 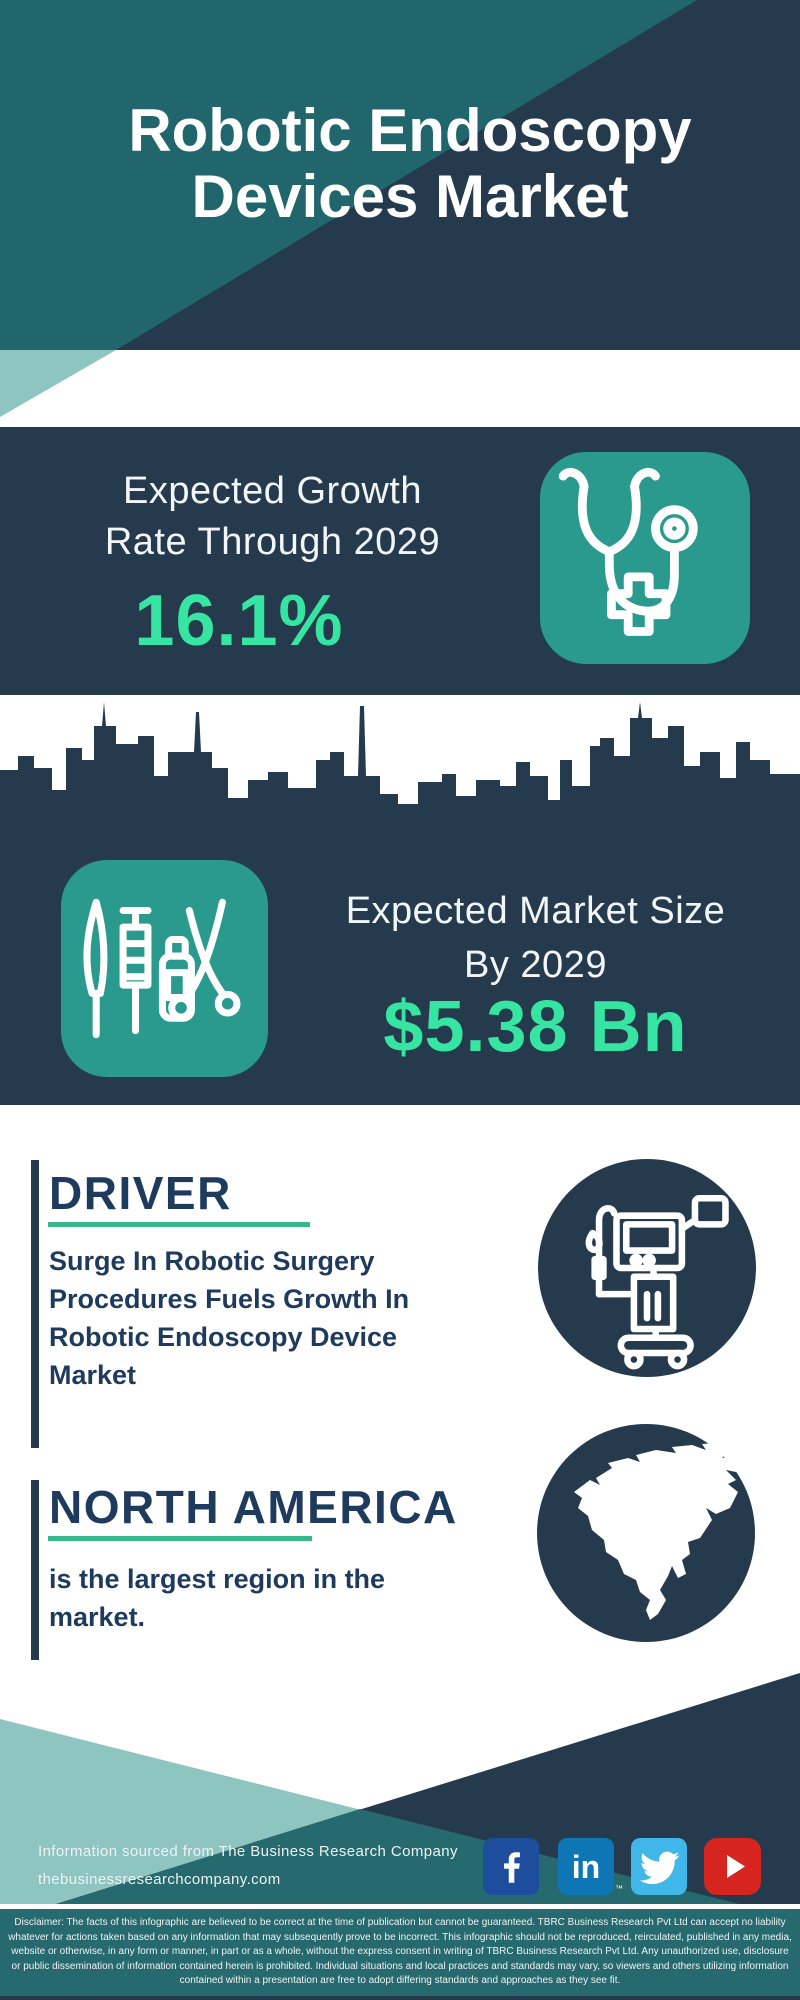 I want to click on market-size-label: Expected Market Size By 2029, so click(x=534, y=938).